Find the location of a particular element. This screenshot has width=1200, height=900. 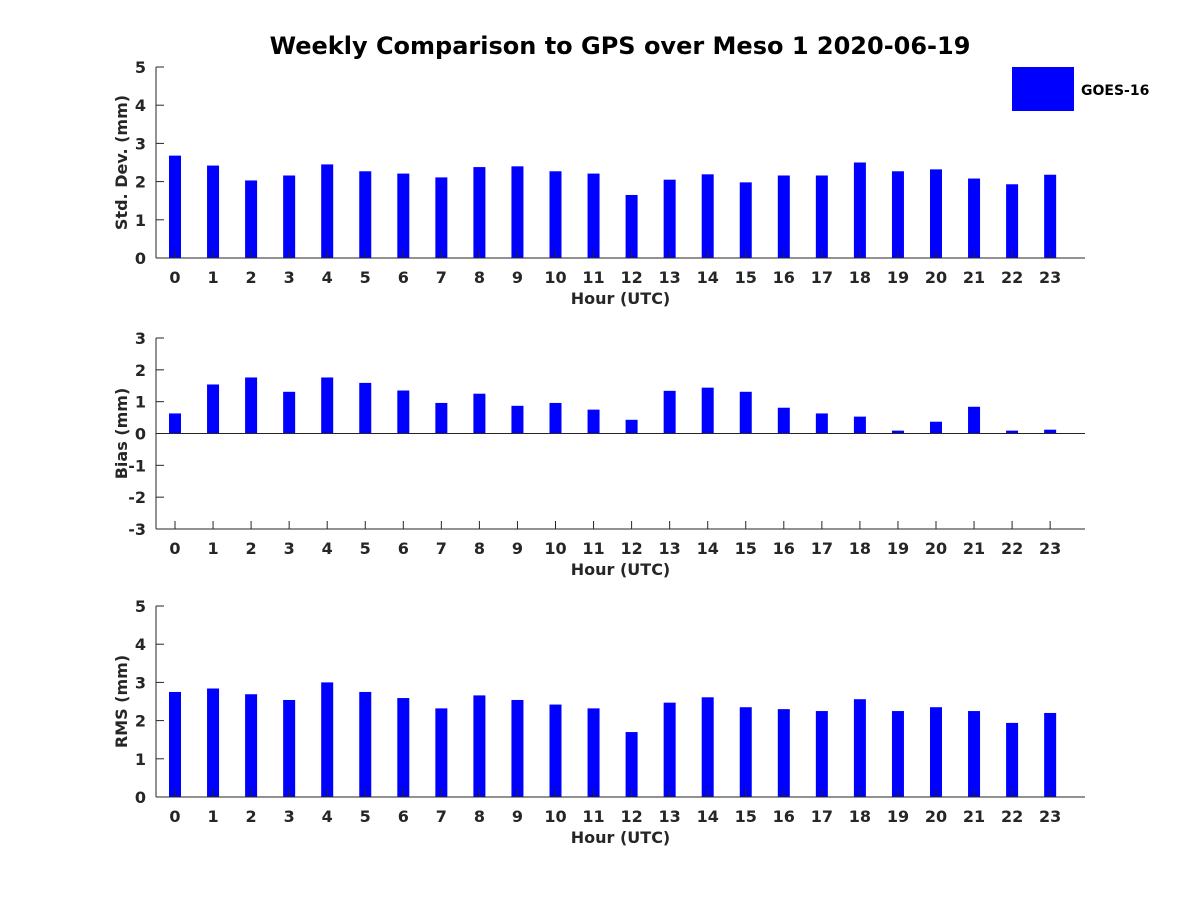

y-axis-label-std: Std. Dev. (mm) is located at coordinates (121, 162).